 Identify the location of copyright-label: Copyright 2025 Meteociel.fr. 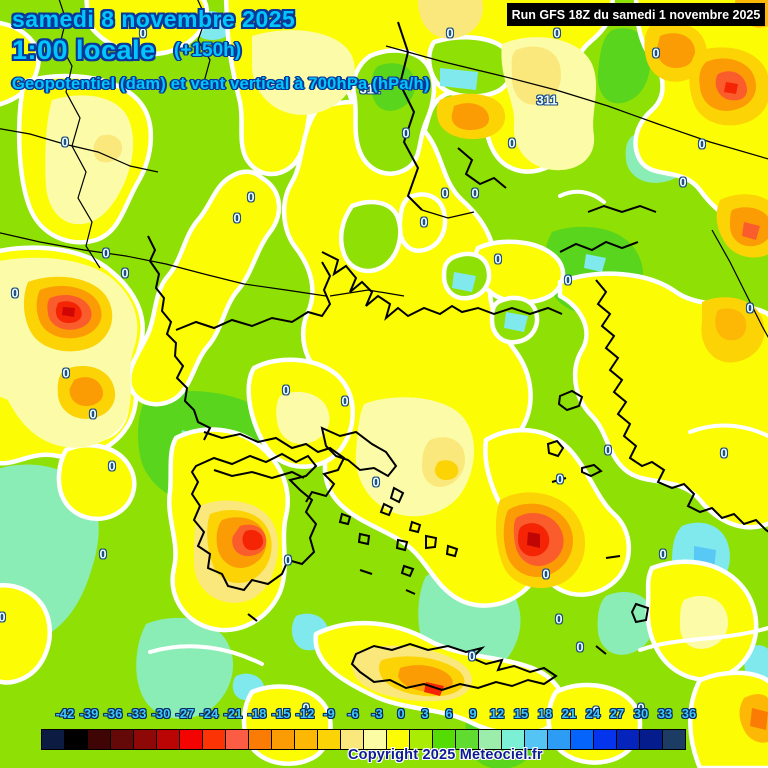
(445, 755).